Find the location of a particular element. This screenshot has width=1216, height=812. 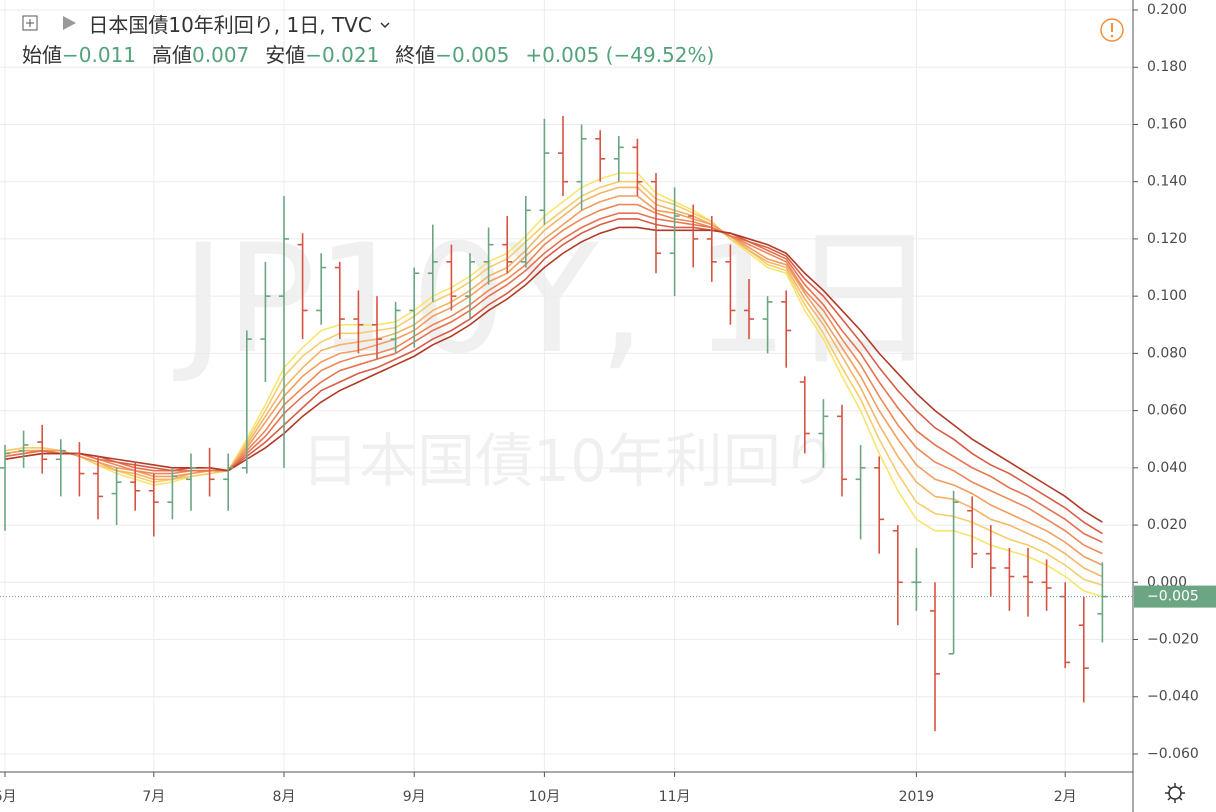

legend-value: −0.021 is located at coordinates (342, 55).